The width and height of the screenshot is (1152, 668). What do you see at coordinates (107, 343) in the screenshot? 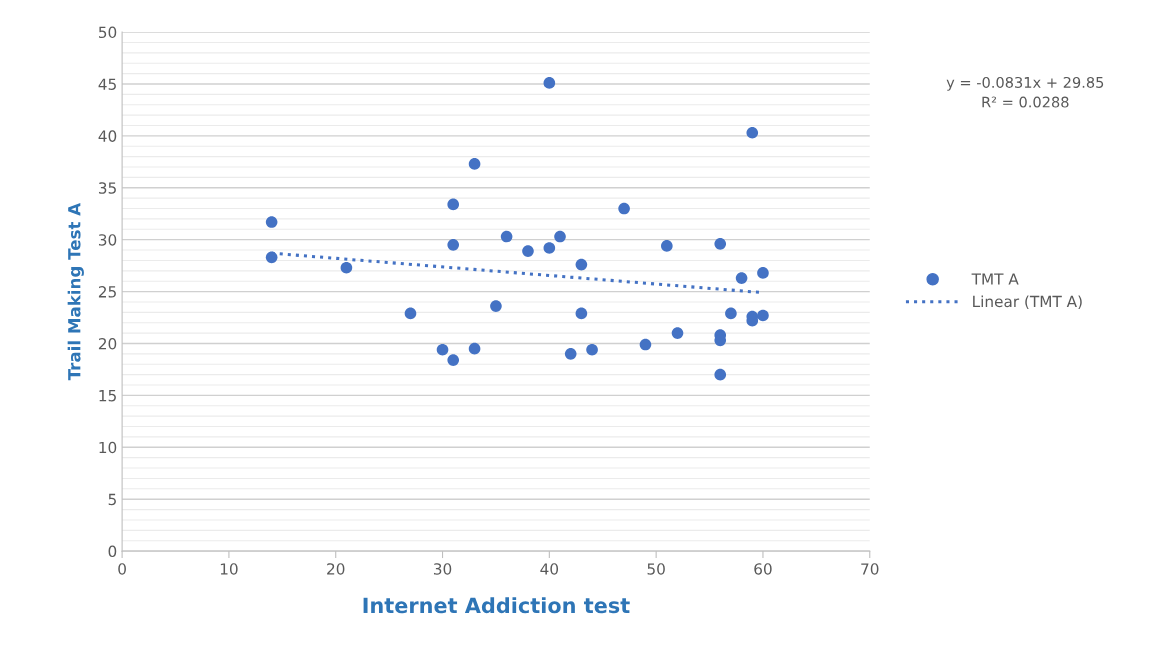
I see `y-tick-label: 20` at bounding box center [107, 343].